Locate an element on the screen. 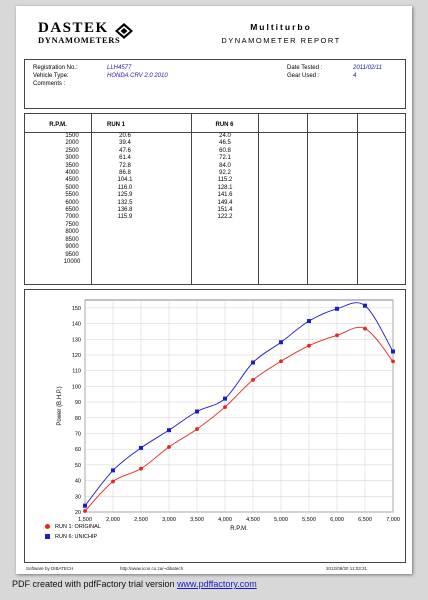  run1-cell: 125.9 is located at coordinates (125, 195).